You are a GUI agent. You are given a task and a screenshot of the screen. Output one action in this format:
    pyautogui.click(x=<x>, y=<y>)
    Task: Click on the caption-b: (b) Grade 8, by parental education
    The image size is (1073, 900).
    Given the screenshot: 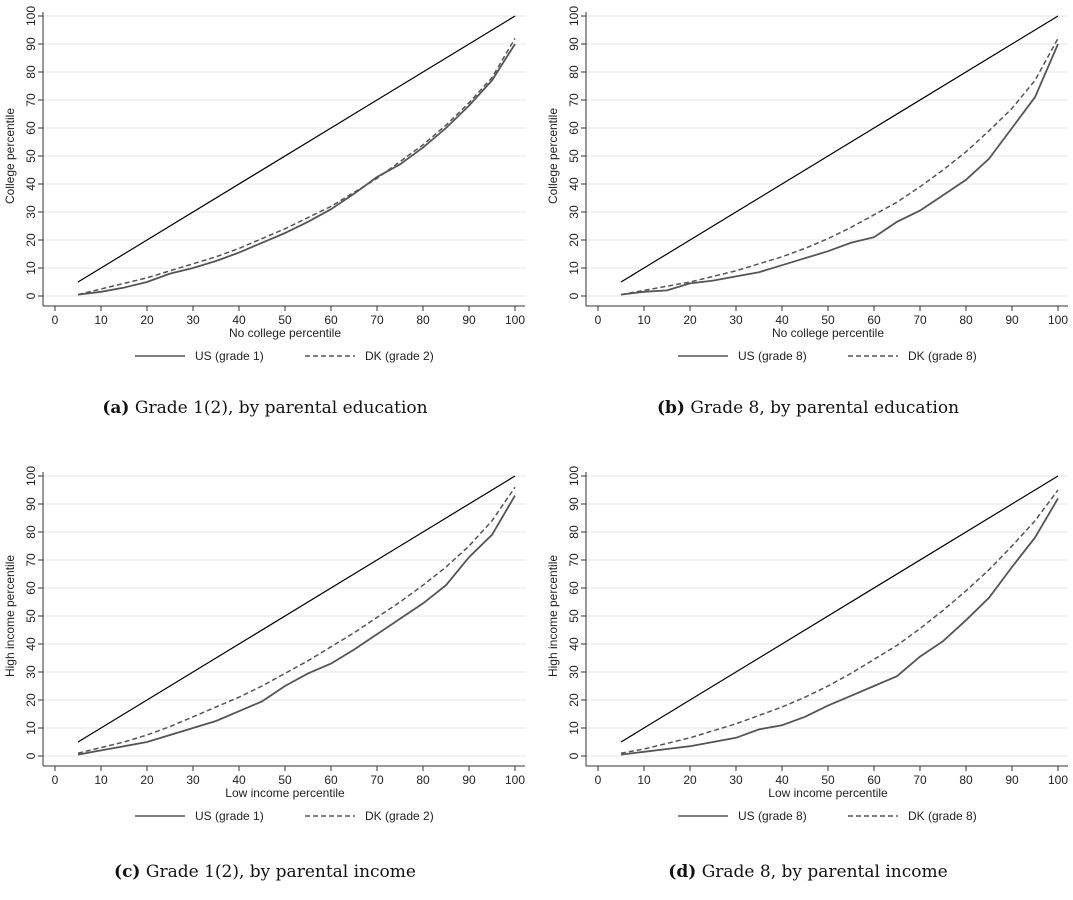 What is the action you would take?
    pyautogui.click(x=808, y=408)
    